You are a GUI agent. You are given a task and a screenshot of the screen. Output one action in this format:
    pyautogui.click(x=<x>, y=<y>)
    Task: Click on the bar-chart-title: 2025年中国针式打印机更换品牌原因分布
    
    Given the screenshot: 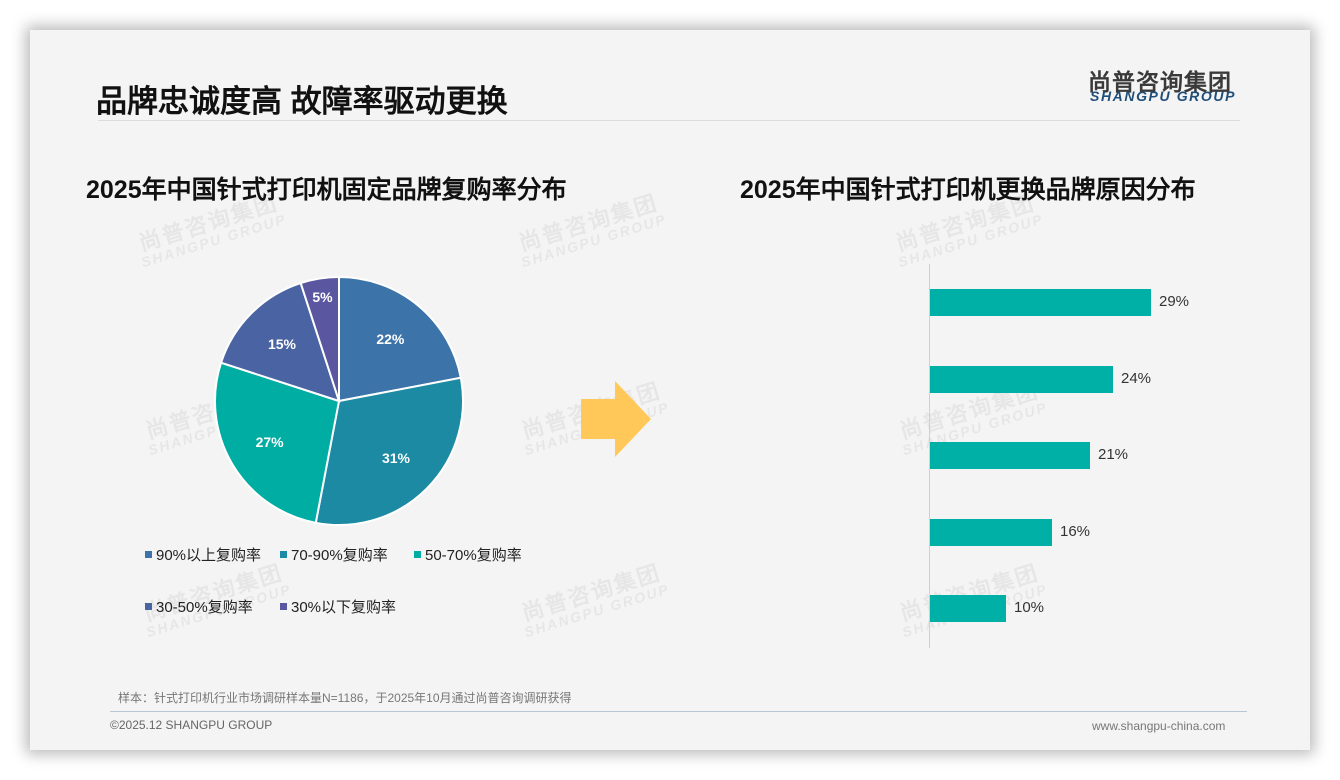 What is the action you would take?
    pyautogui.click(x=968, y=190)
    